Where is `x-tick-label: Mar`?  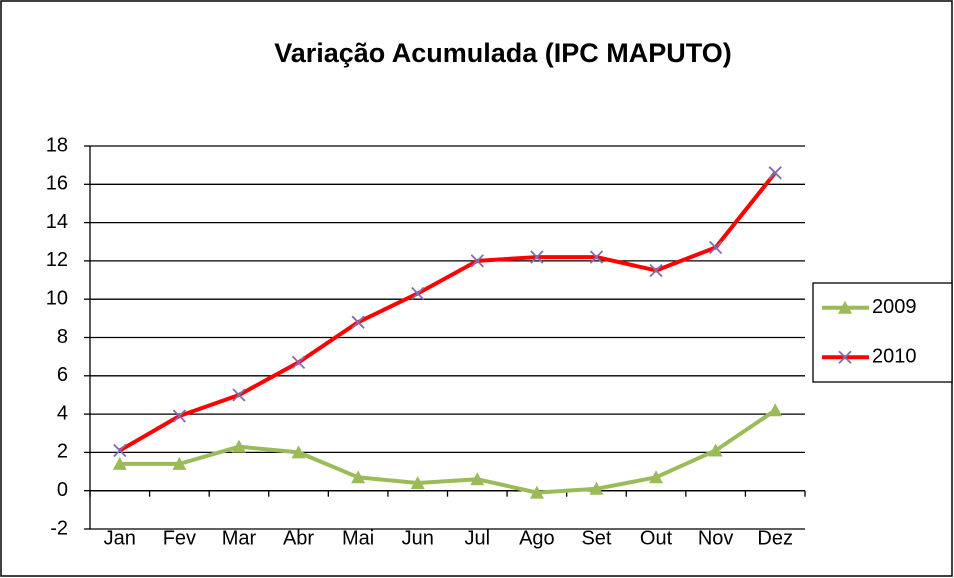
x-tick-label: Mar is located at coordinates (239, 538).